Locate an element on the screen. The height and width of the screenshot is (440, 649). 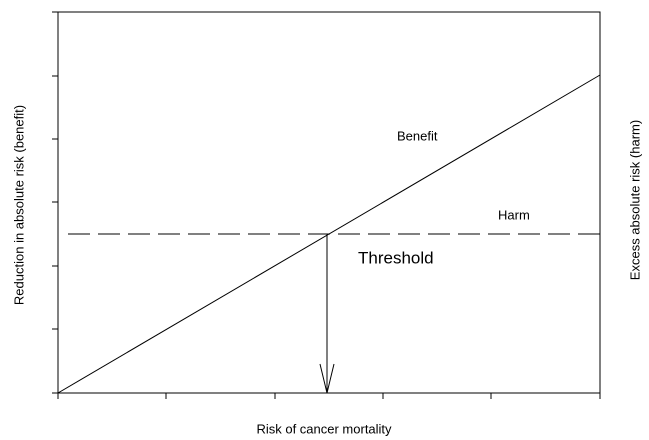
y-axis-label: Reduction in absolute risk (benefit) is located at coordinates (18, 205).